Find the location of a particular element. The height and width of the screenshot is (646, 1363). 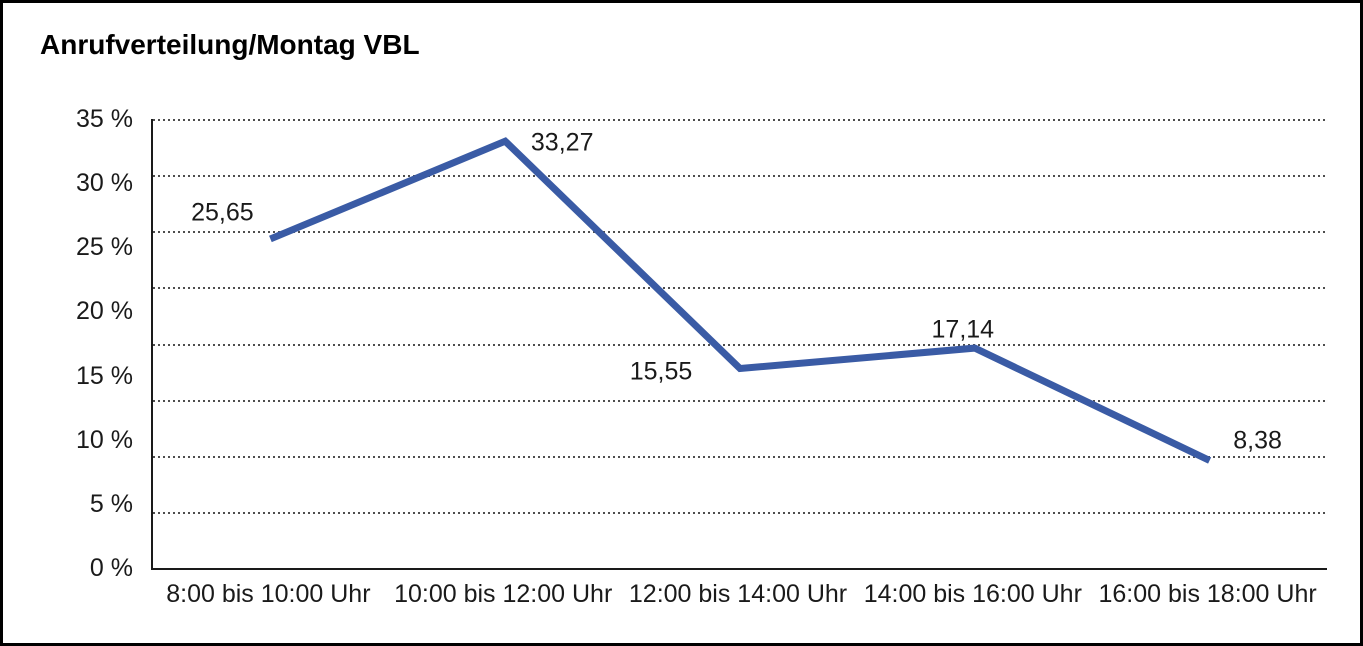

x-axis-tick-label: 12:00 bis 14:00 Uhr is located at coordinates (738, 594).